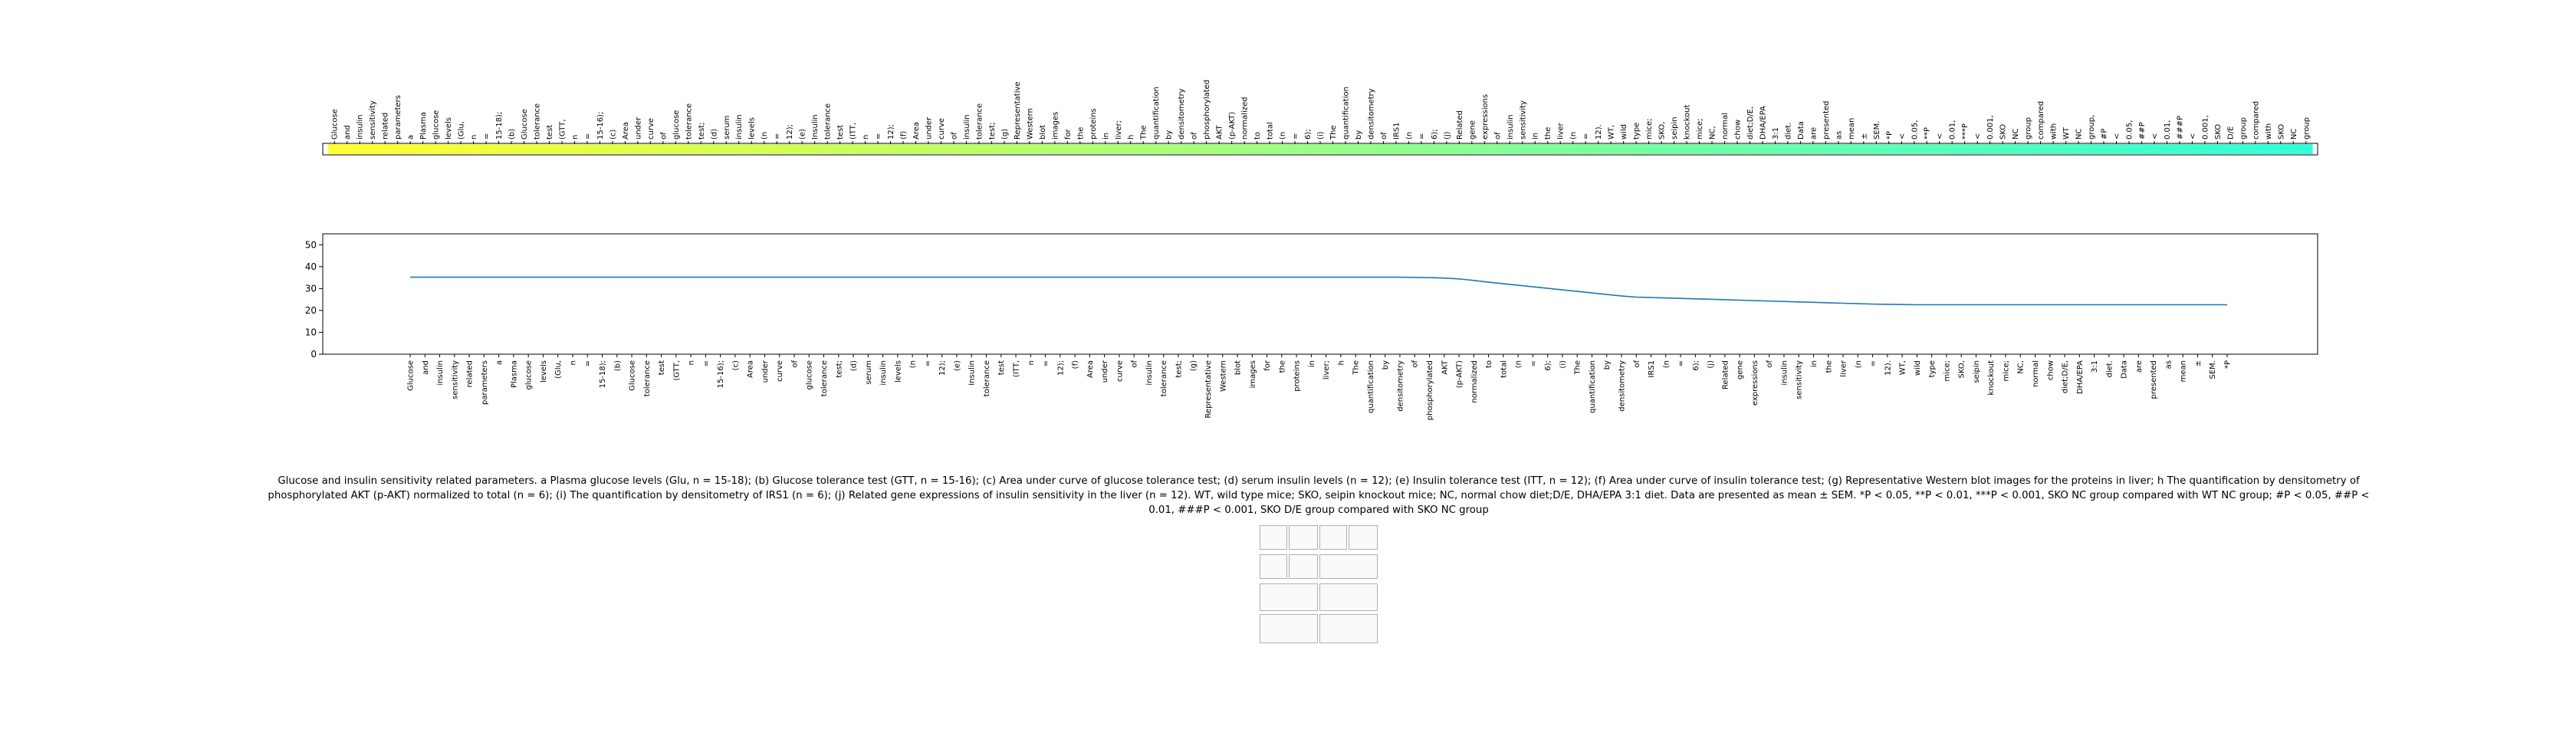  What do you see at coordinates (1918, 368) in the screenshot?
I see `x-tick-label: wild` at bounding box center [1918, 368].